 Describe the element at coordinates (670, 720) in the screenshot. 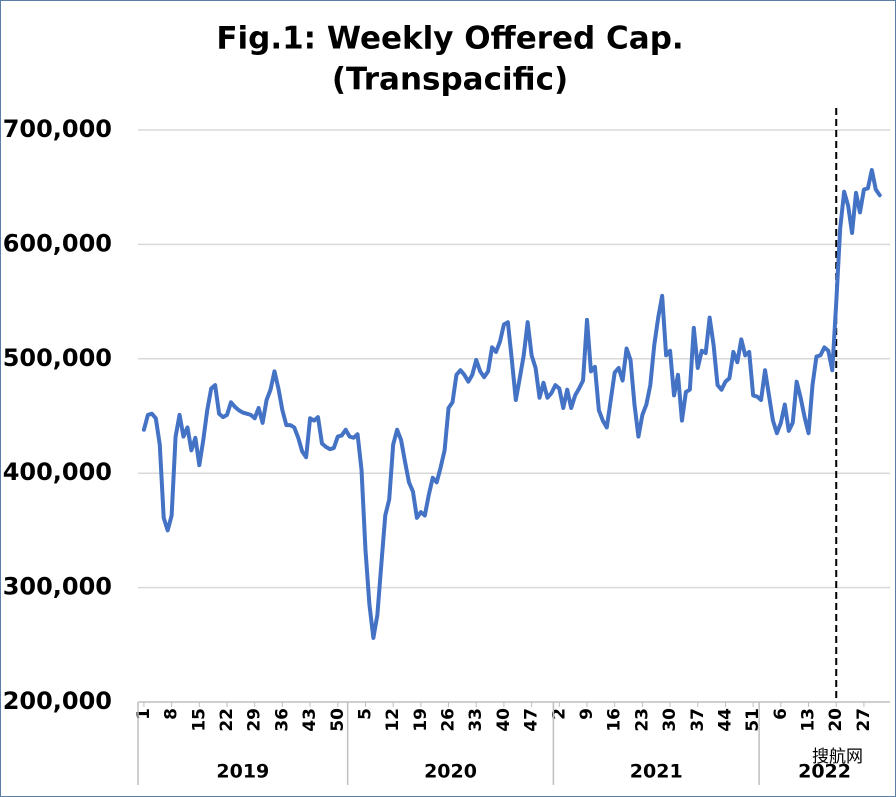

I see `x-tick-label: 30` at that location.